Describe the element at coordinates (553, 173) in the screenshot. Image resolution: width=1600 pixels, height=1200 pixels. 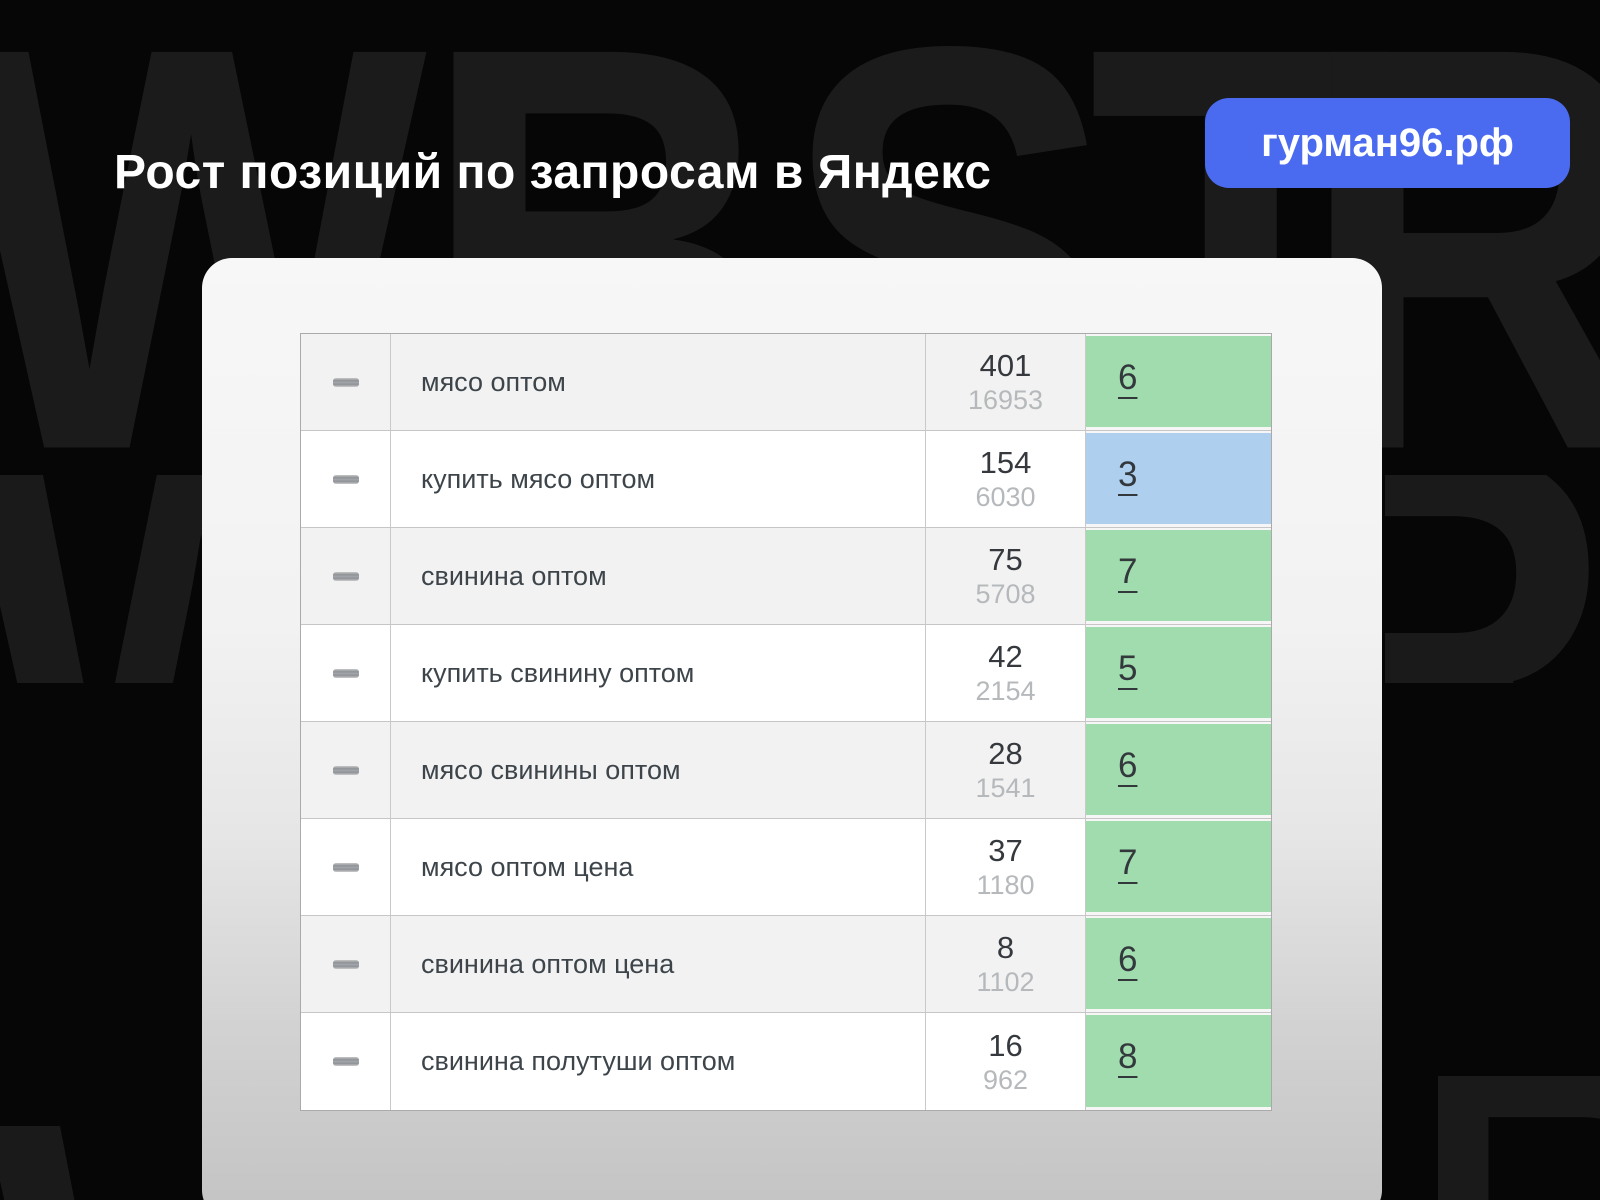
I see `page-title: Рост позиций по запросам в Яндекс` at that location.